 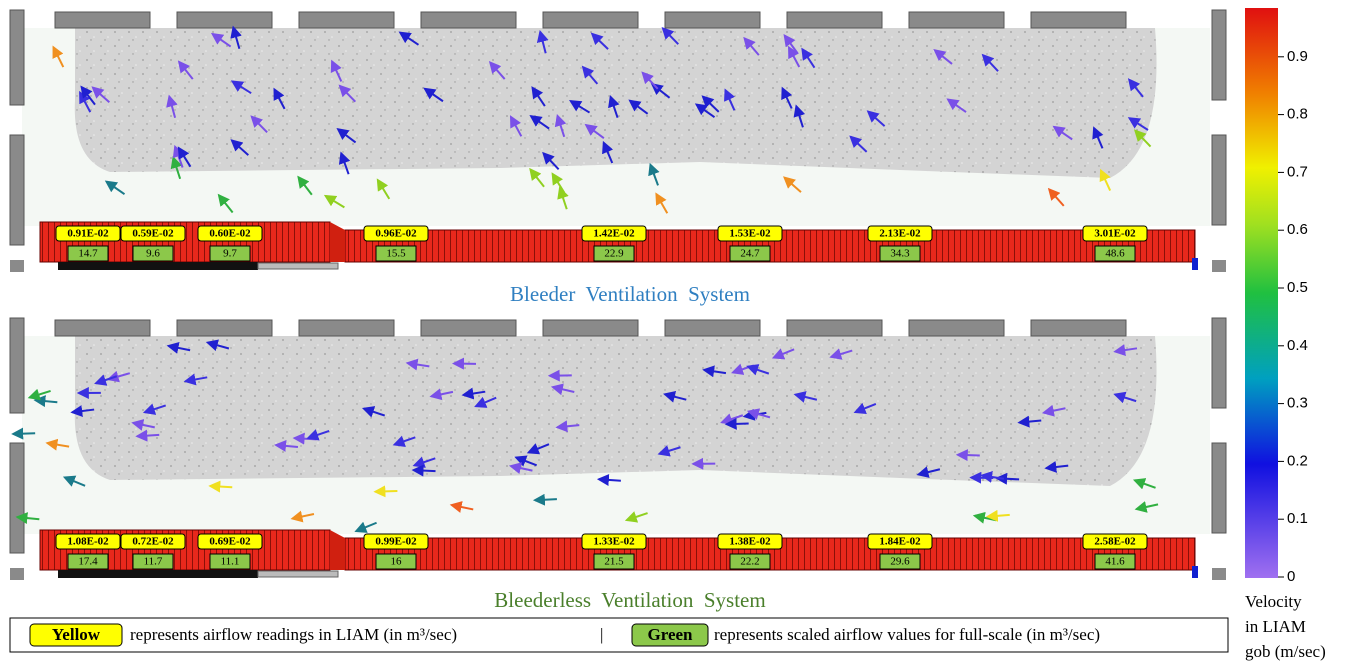 I want to click on colorbar-label: gob (m/sec), so click(x=1285, y=651).